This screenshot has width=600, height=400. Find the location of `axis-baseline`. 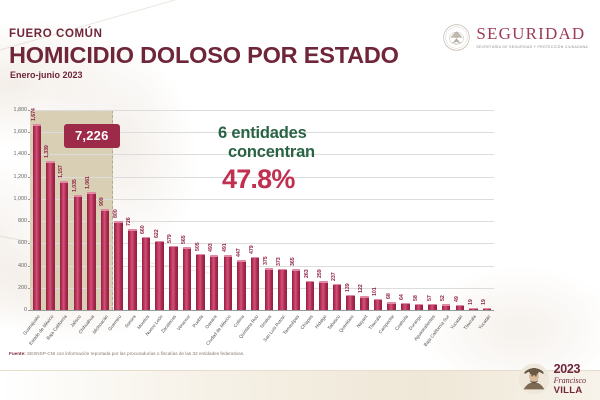

axis-baseline is located at coordinates (262, 310).